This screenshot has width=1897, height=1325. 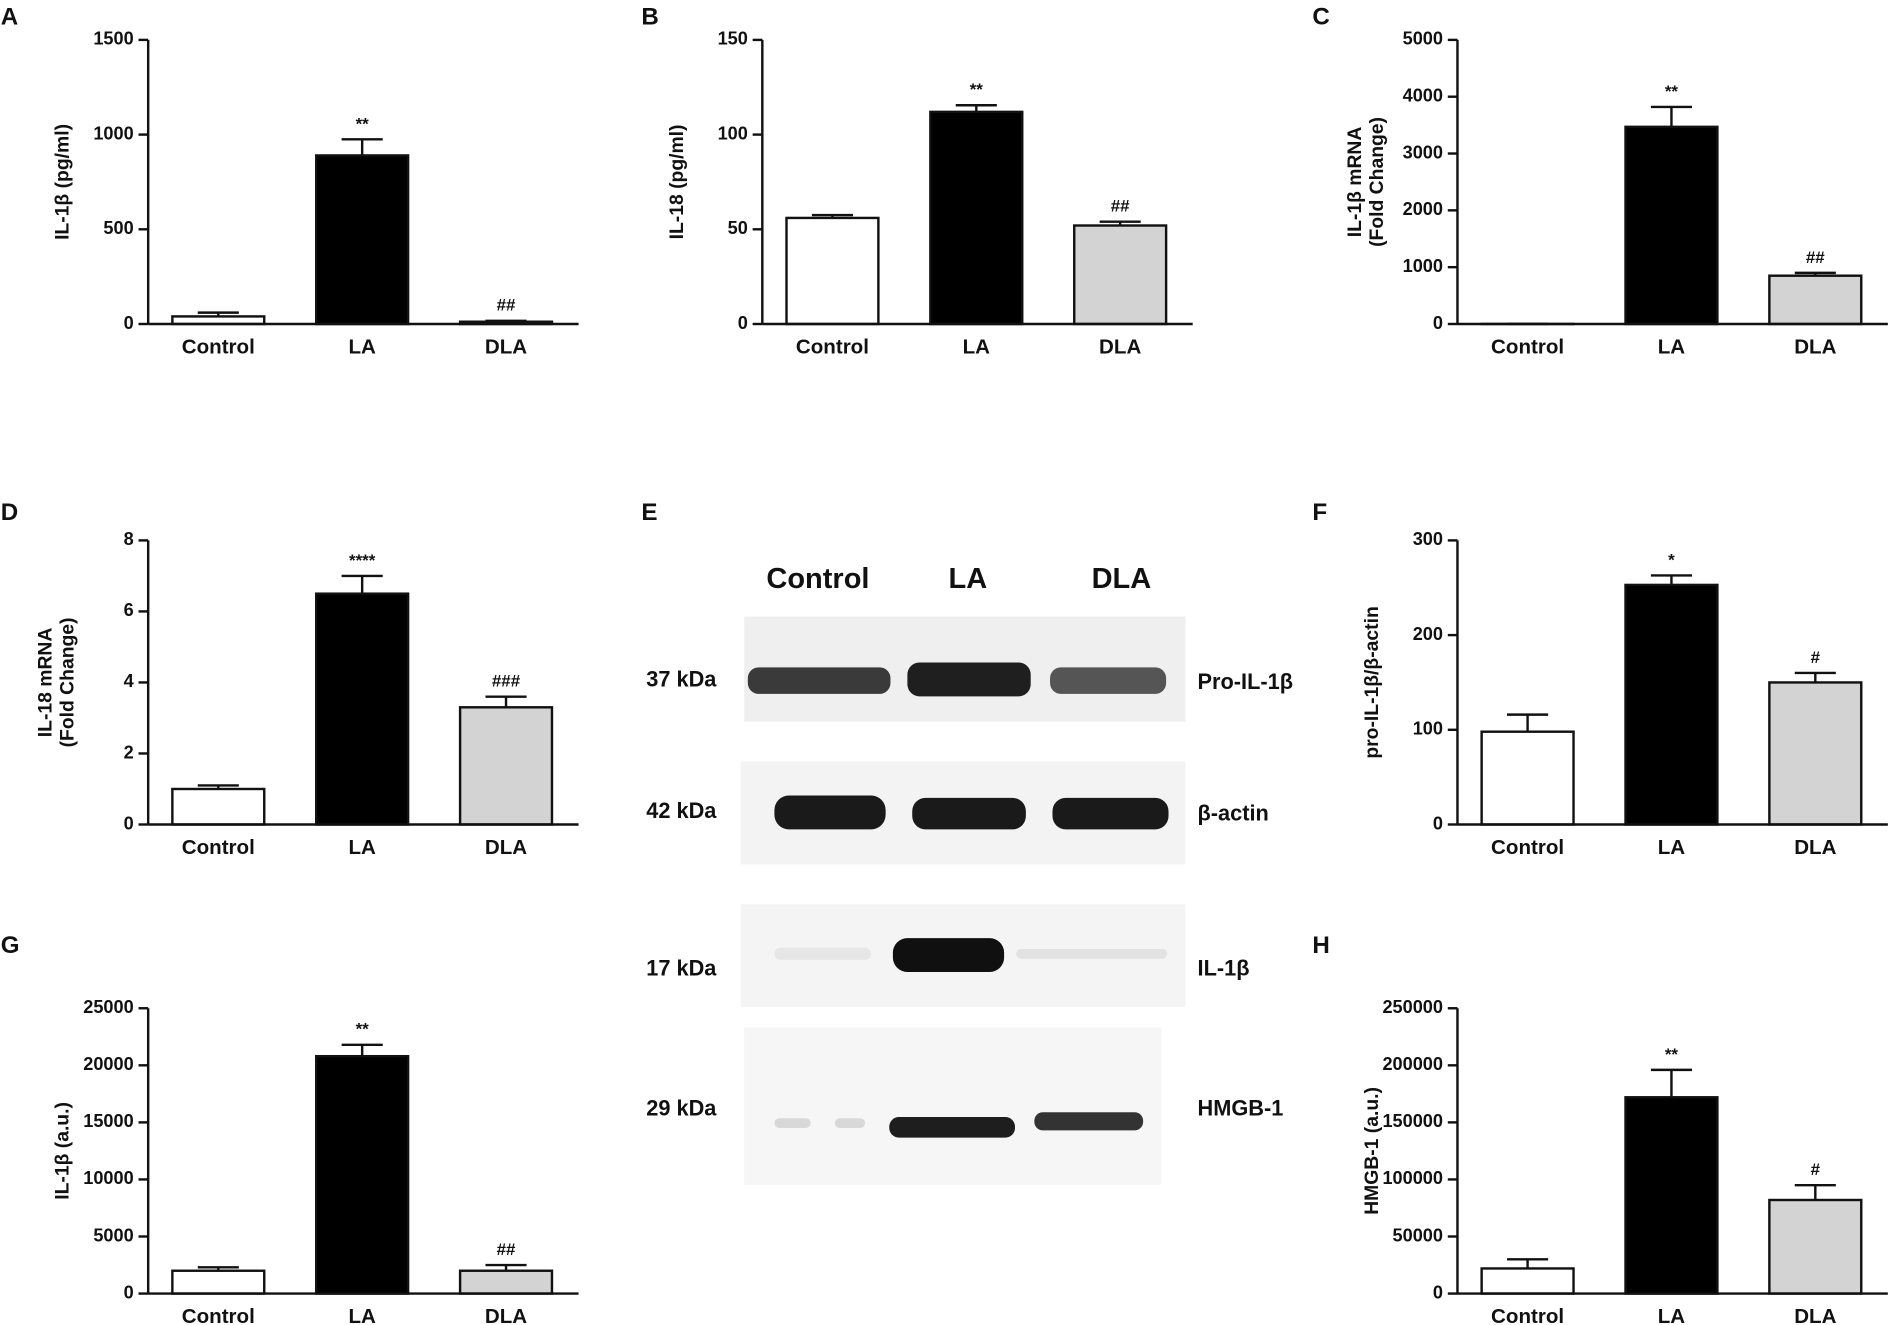 I want to click on significance: #, so click(x=1816, y=1169).